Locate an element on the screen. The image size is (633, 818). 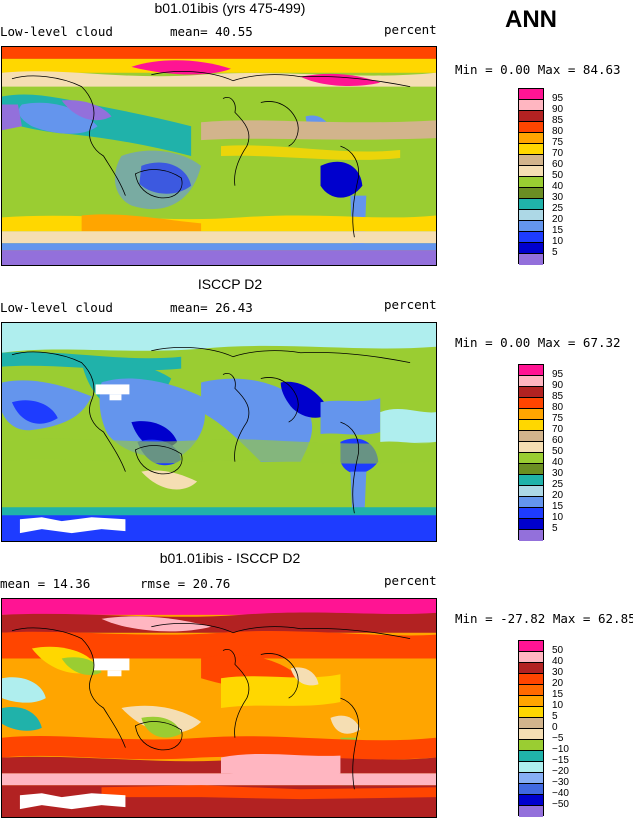
panel2-variable: Low-level cloud is located at coordinates (56, 307).